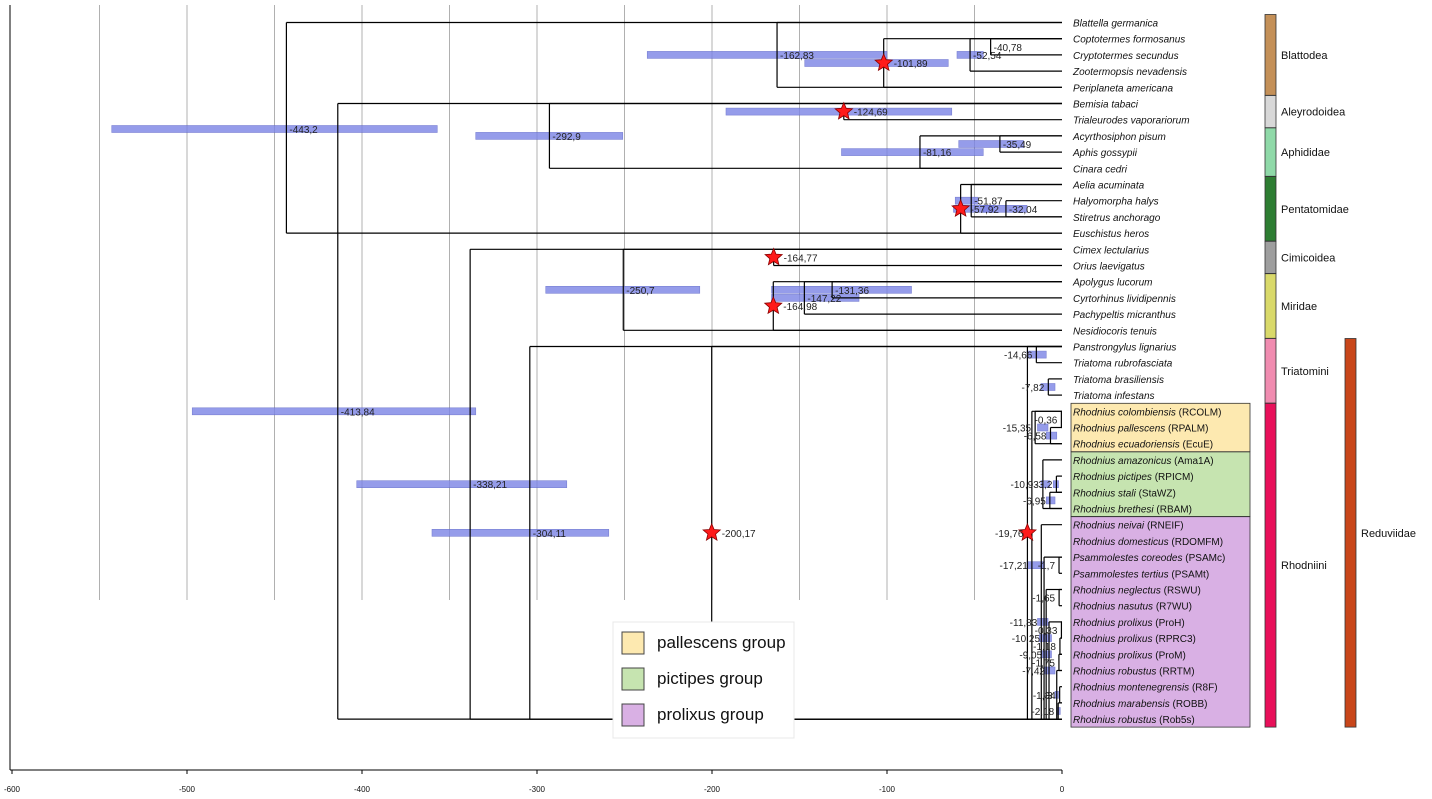  I want to click on legend-swatch, so click(633, 715).